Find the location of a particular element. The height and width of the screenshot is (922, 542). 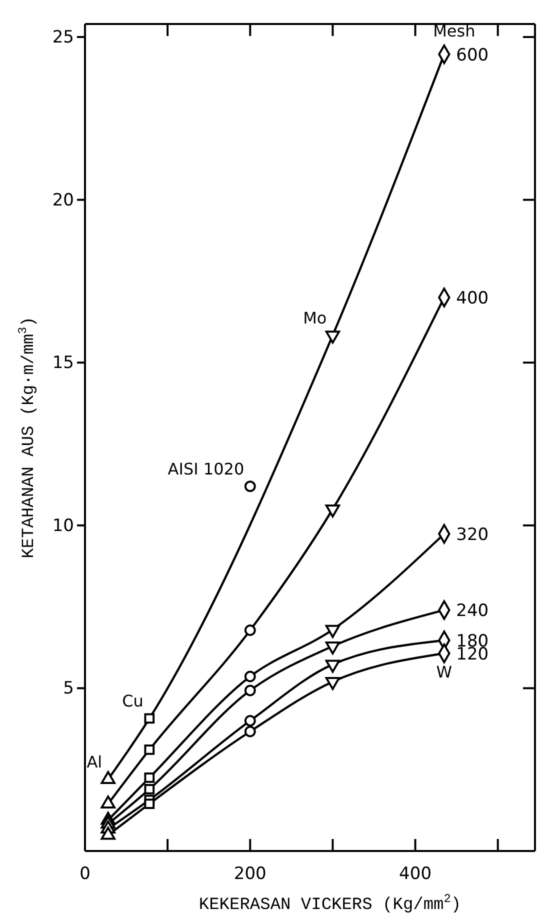

series-label: 600 is located at coordinates (472, 55).